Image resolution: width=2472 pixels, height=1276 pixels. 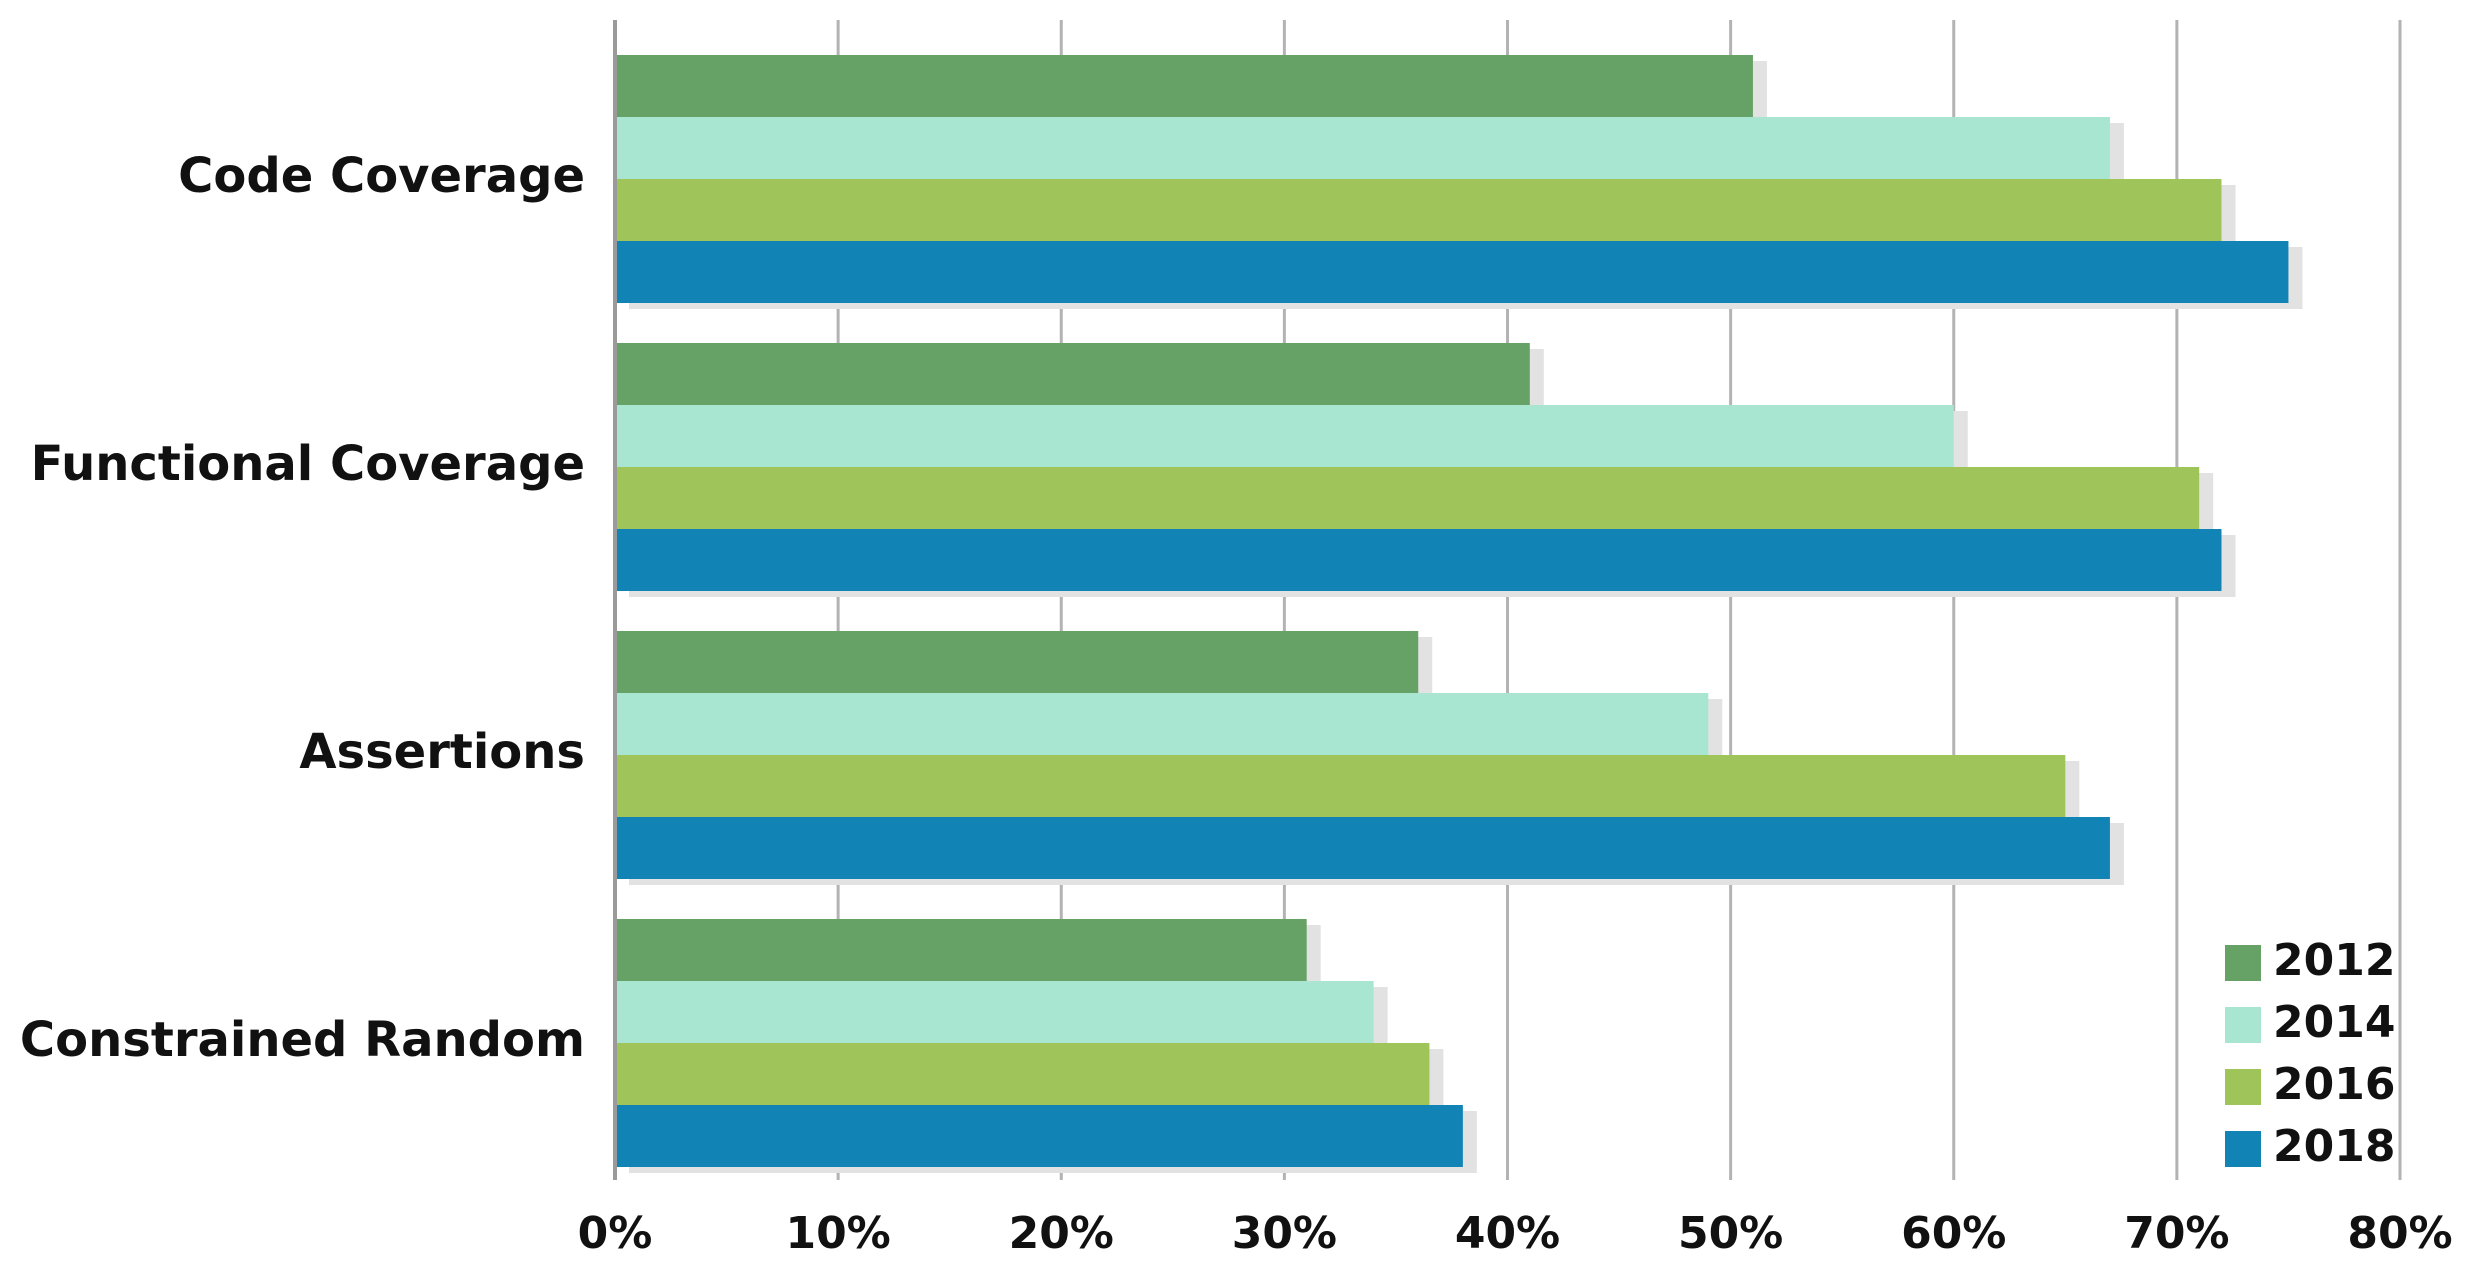 I want to click on legend-swatch-2018, so click(x=2243, y=1149).